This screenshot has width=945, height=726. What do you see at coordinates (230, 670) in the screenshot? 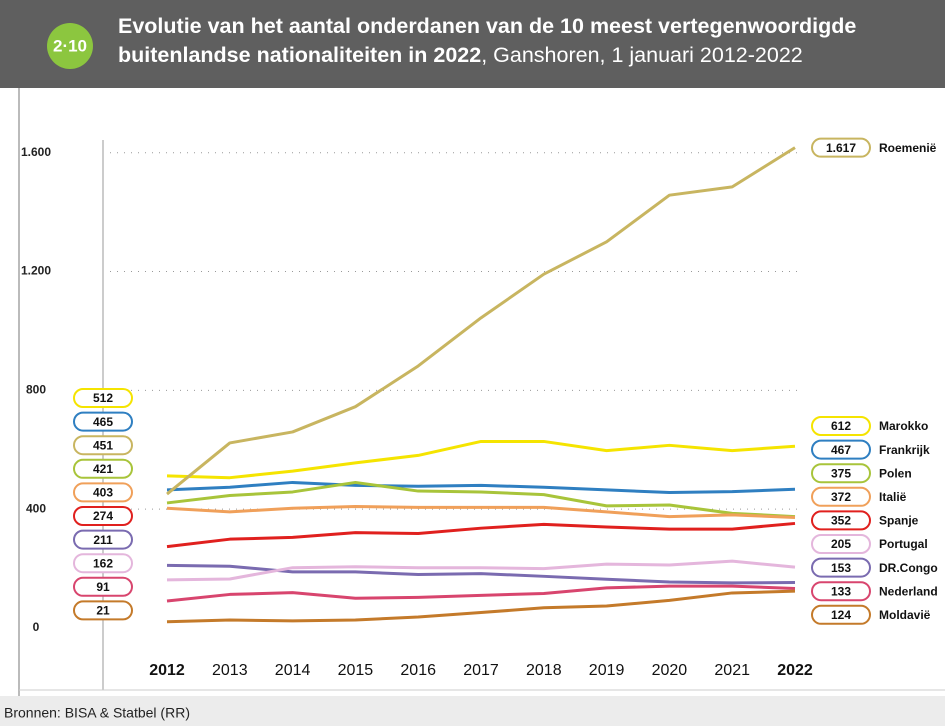
I see `x-tick-label: 2013` at bounding box center [230, 670].